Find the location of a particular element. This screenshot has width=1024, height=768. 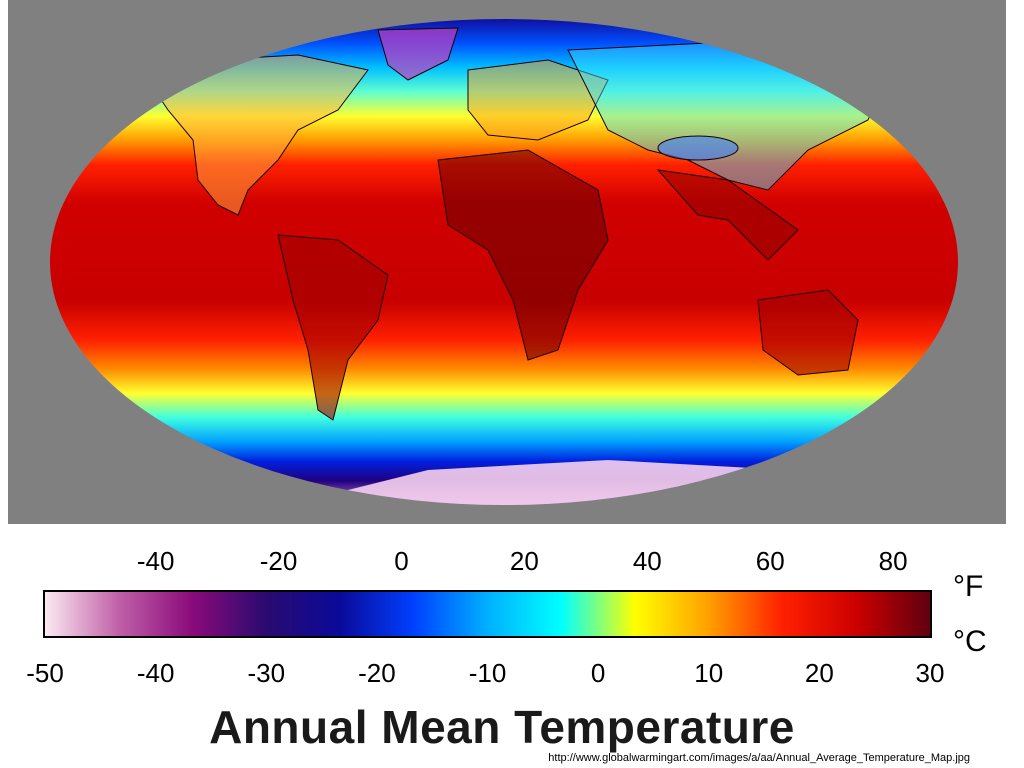

fahrenheit-tick-label: -20 is located at coordinates (278, 561).